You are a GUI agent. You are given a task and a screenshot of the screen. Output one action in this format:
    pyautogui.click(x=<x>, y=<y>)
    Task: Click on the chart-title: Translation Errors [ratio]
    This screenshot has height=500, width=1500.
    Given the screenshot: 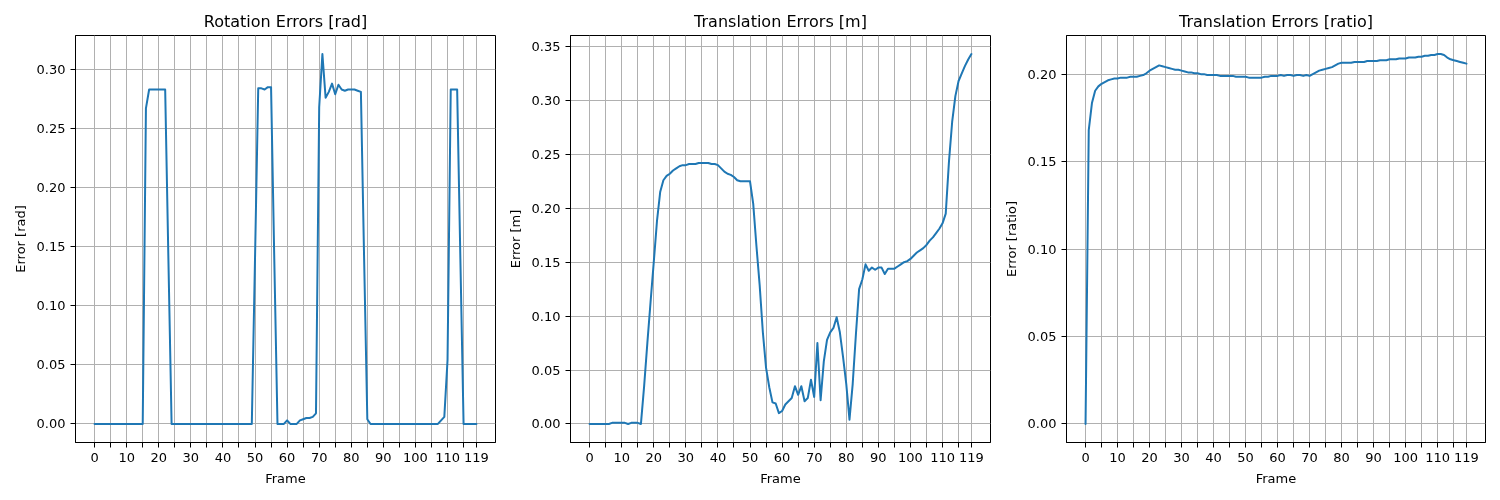 What is the action you would take?
    pyautogui.click(x=1275, y=21)
    